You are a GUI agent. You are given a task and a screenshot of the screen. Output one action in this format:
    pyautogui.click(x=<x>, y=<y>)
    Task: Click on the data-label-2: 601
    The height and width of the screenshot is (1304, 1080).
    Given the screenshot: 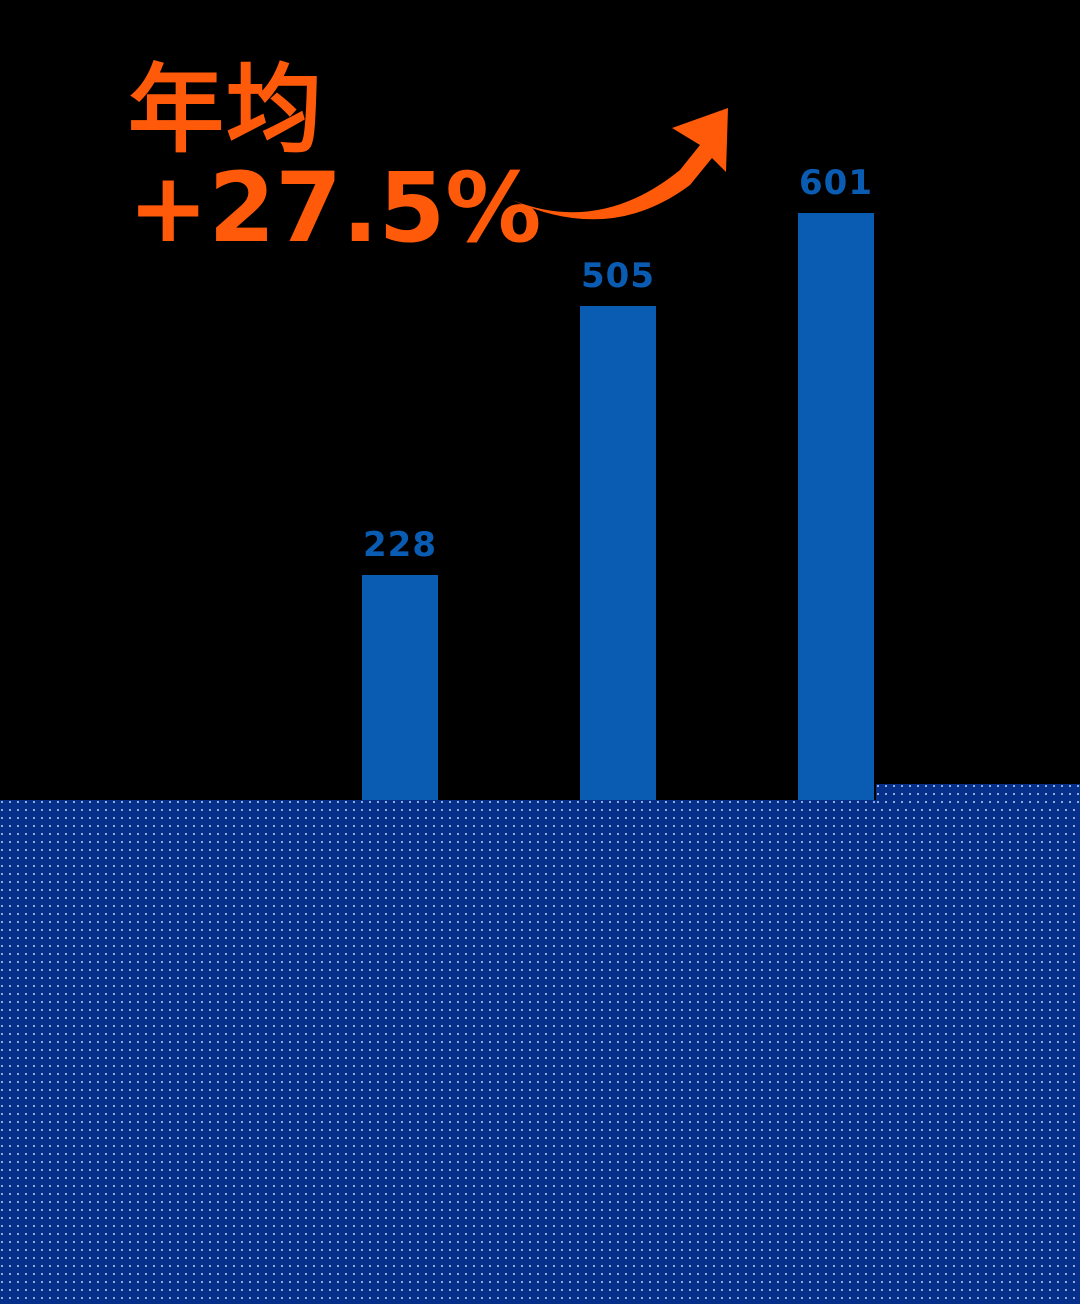 What is the action you would take?
    pyautogui.click(x=836, y=183)
    